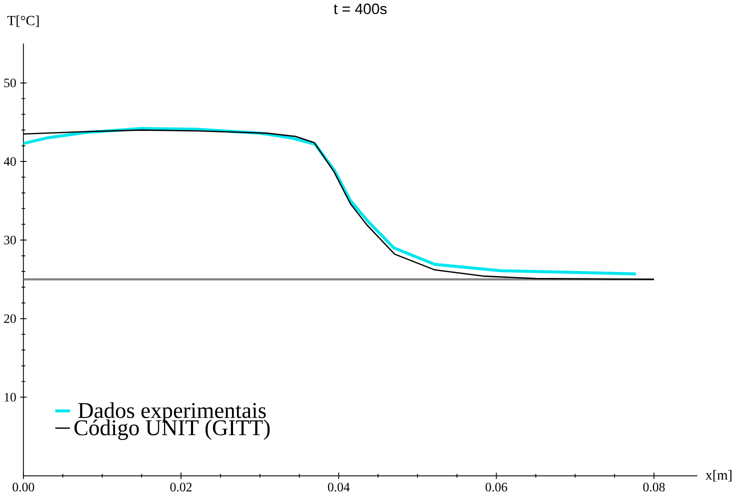  Describe the element at coordinates (181, 487) in the screenshot. I see `x-tick-label: 0.02` at that location.